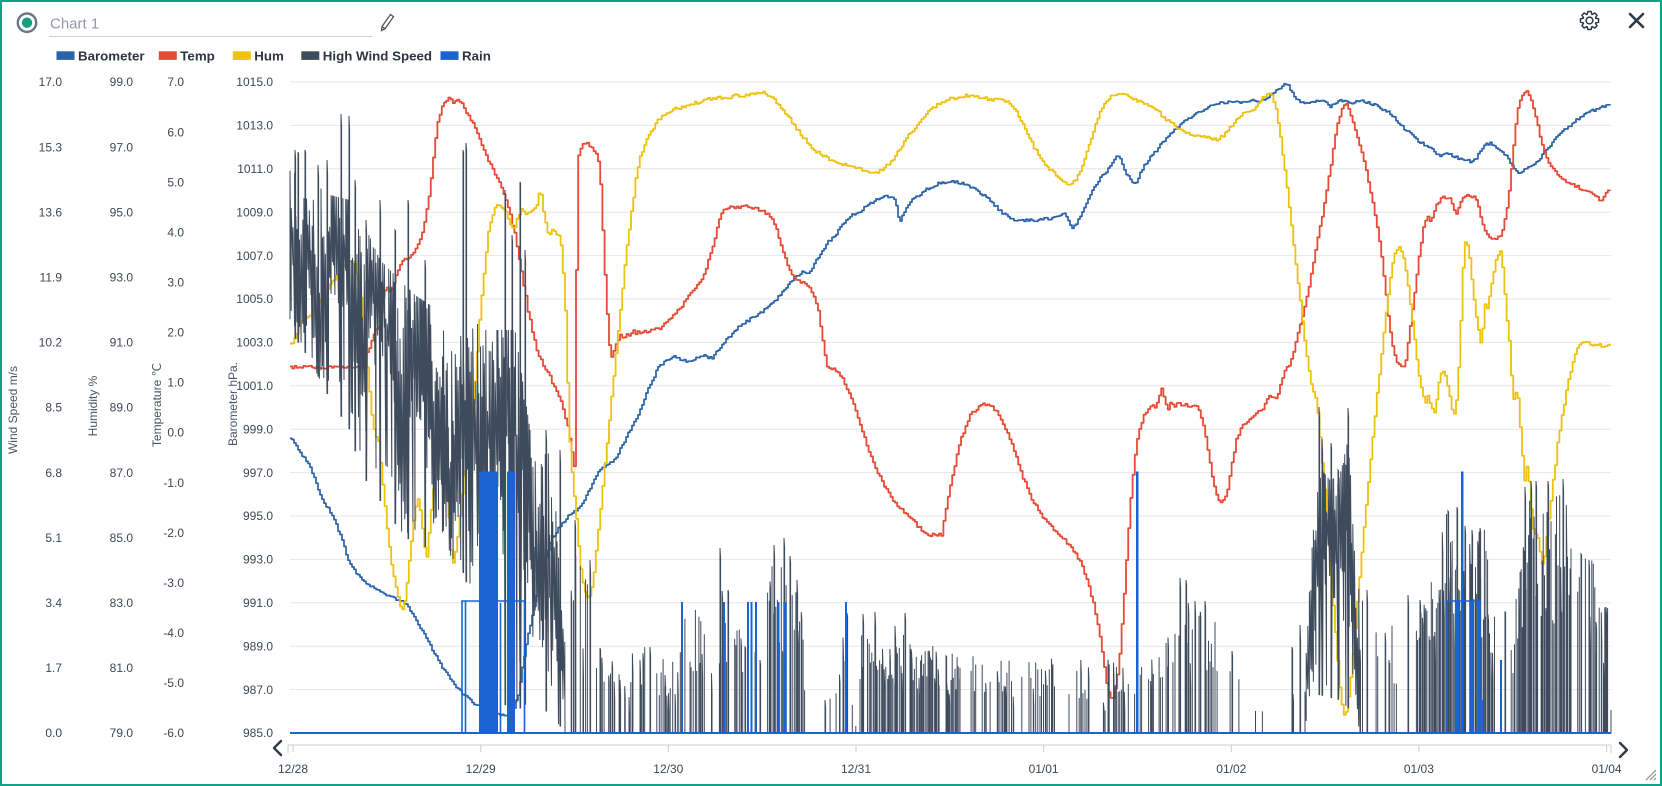 The image size is (1662, 786). Describe the element at coordinates (173, 483) in the screenshot. I see `svg-text: -1.0` at that location.